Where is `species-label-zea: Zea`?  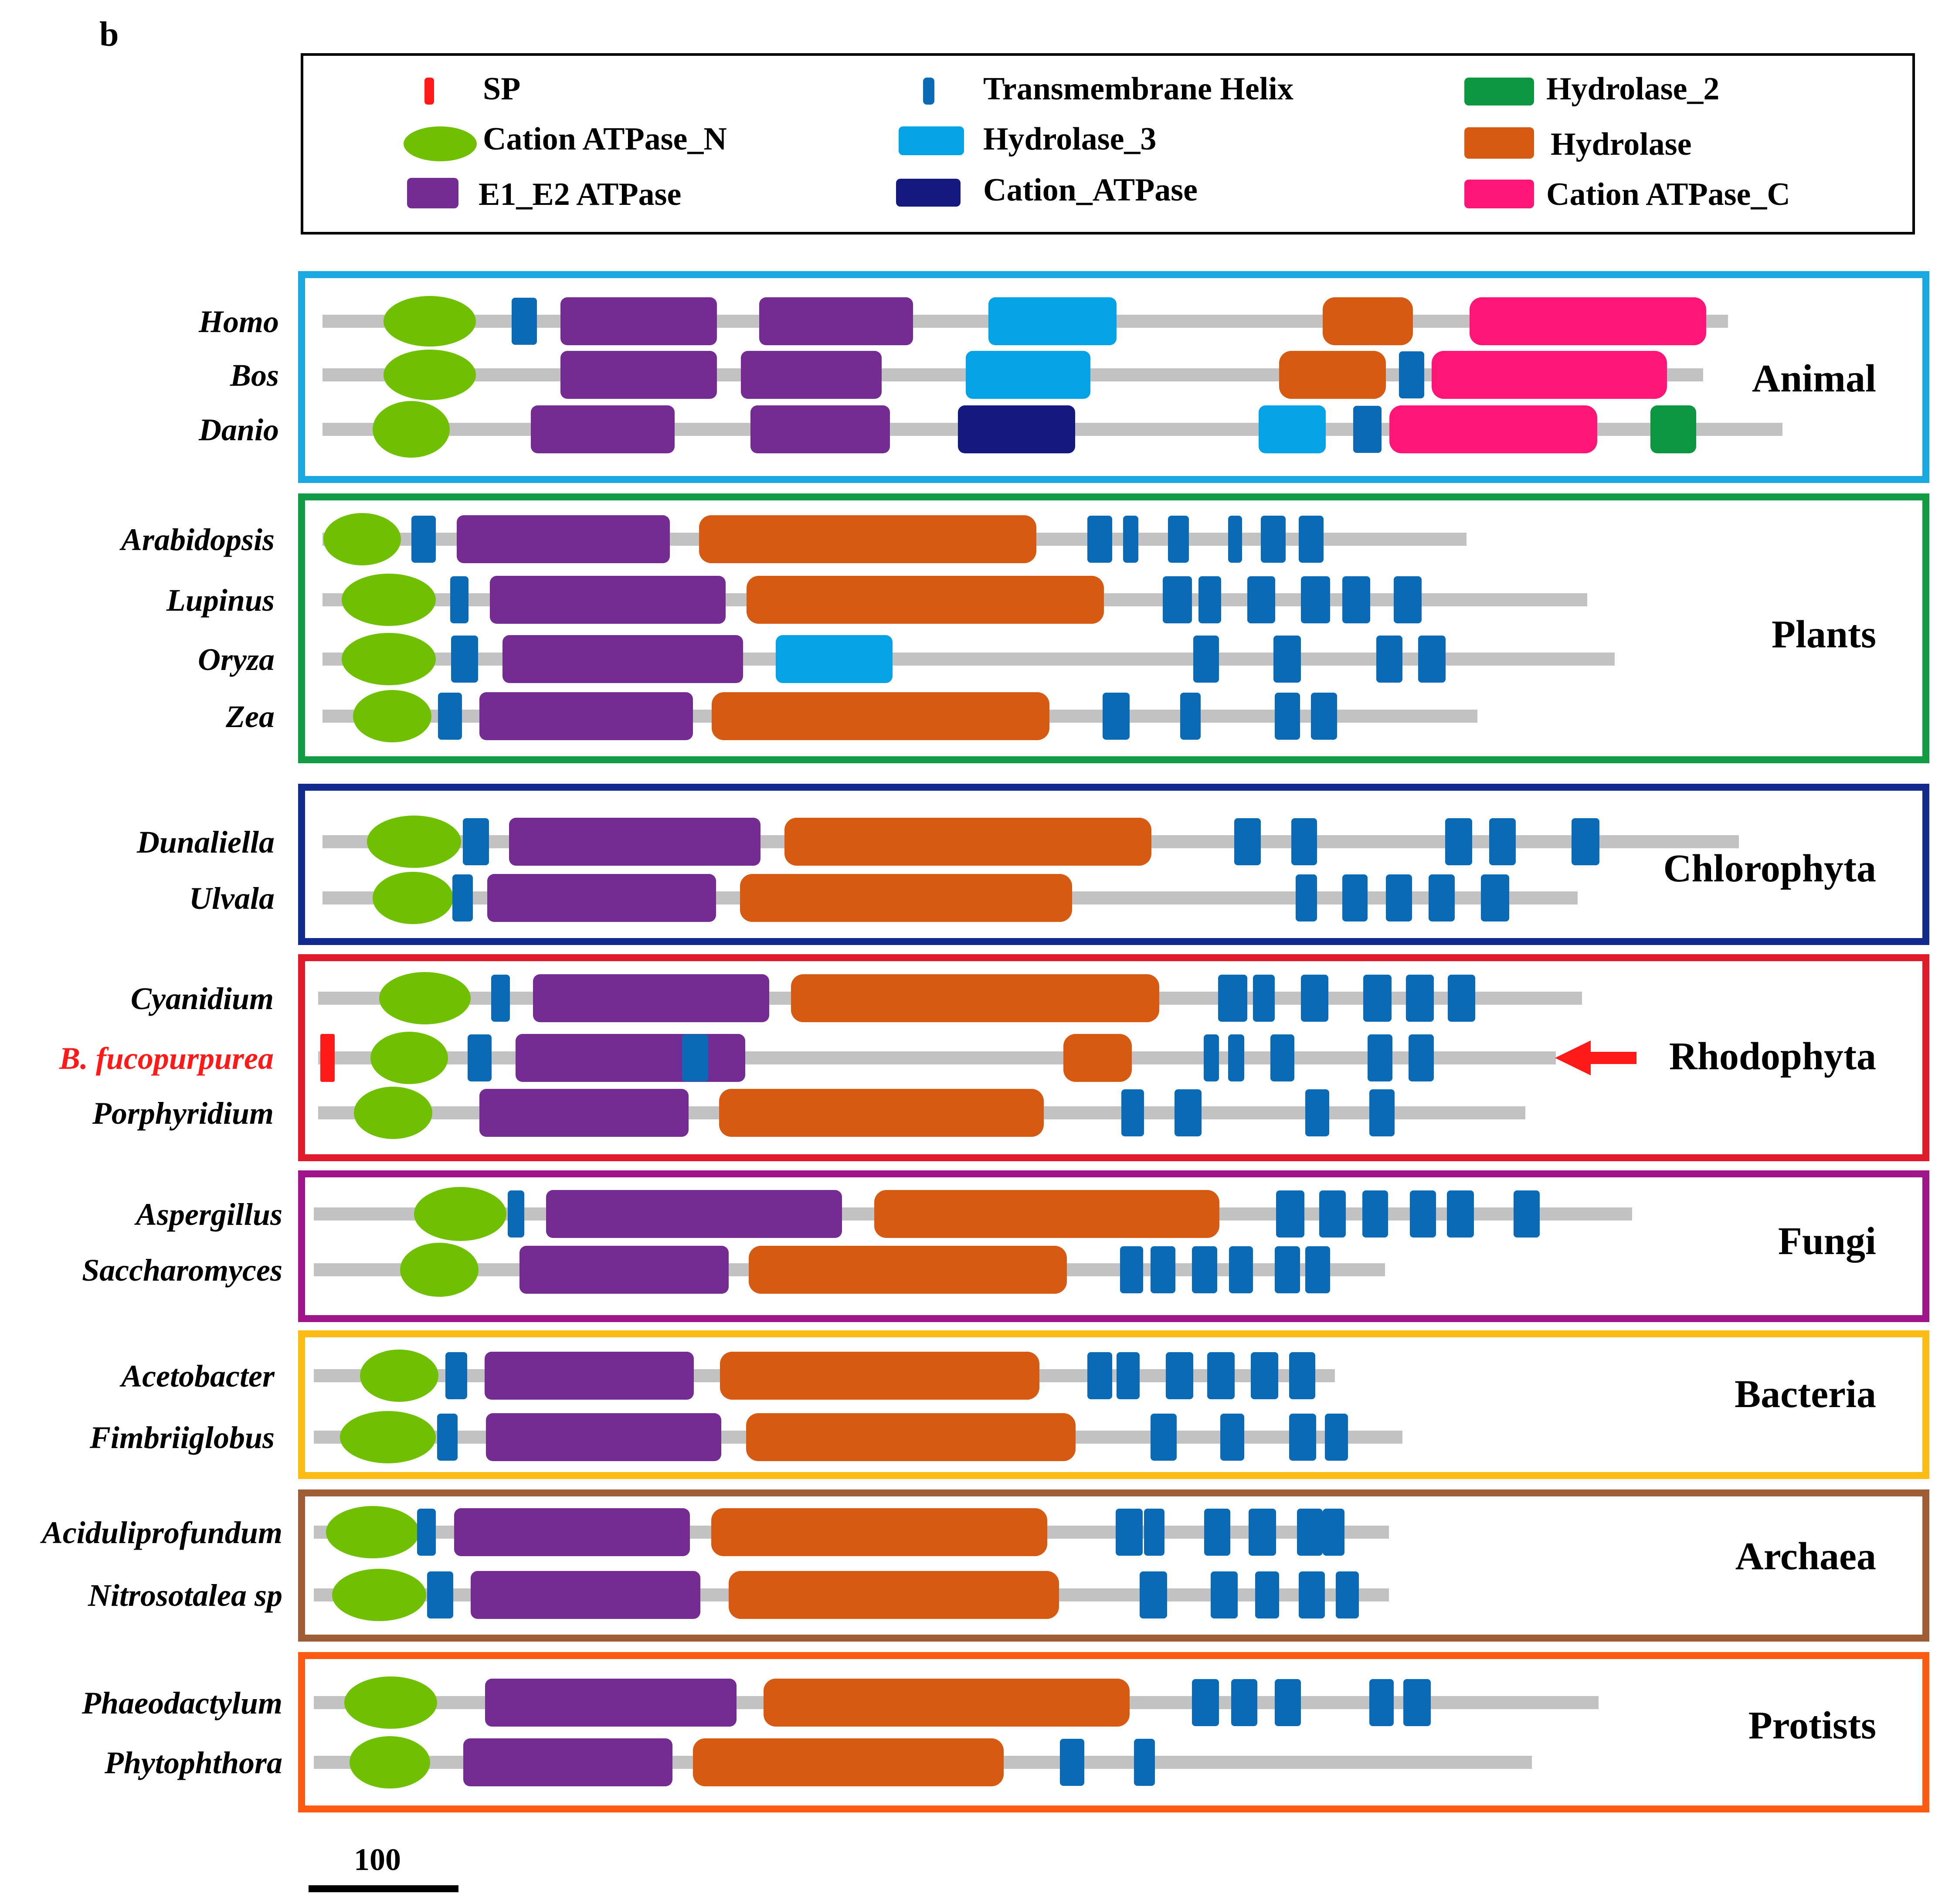
species-label-zea: Zea is located at coordinates (250, 716).